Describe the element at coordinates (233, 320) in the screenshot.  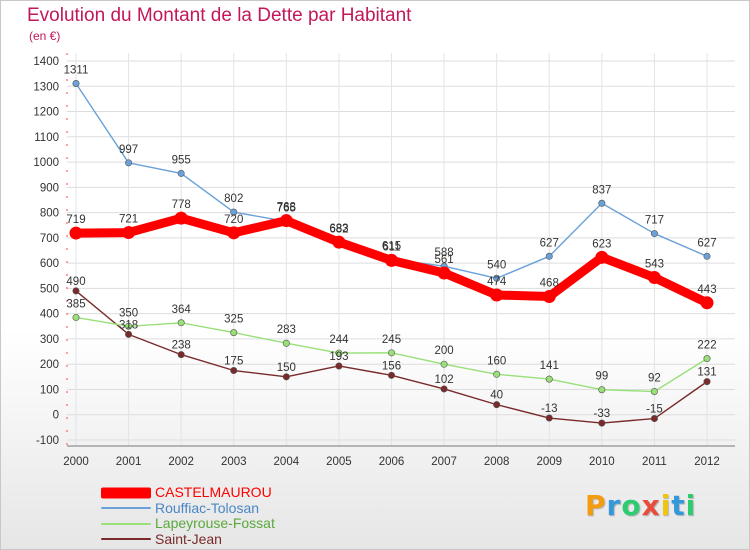
I see `data-label: 325` at that location.